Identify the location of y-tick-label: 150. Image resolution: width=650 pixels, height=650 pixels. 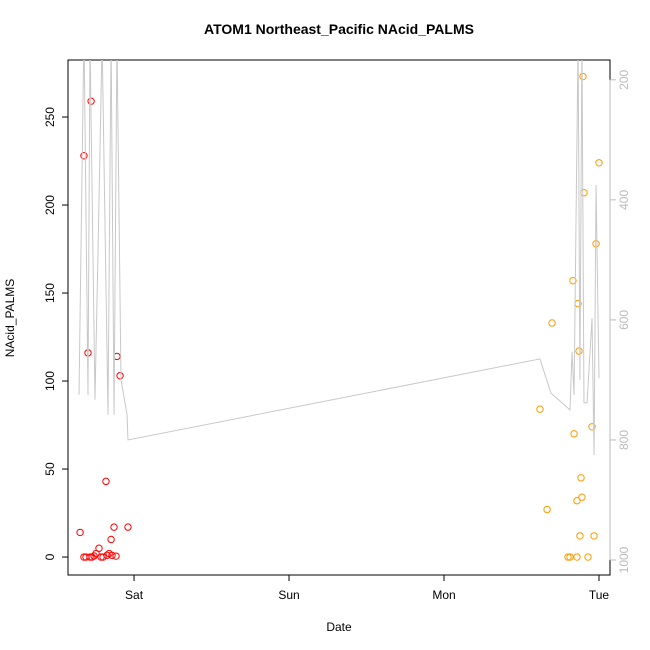
(50, 293).